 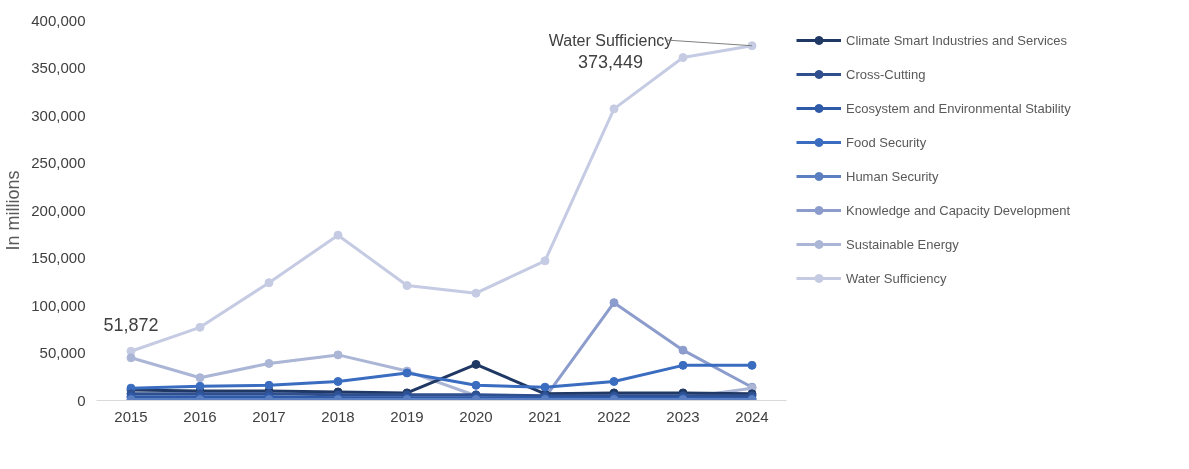 I want to click on legend-label: Human Security, so click(x=892, y=176).